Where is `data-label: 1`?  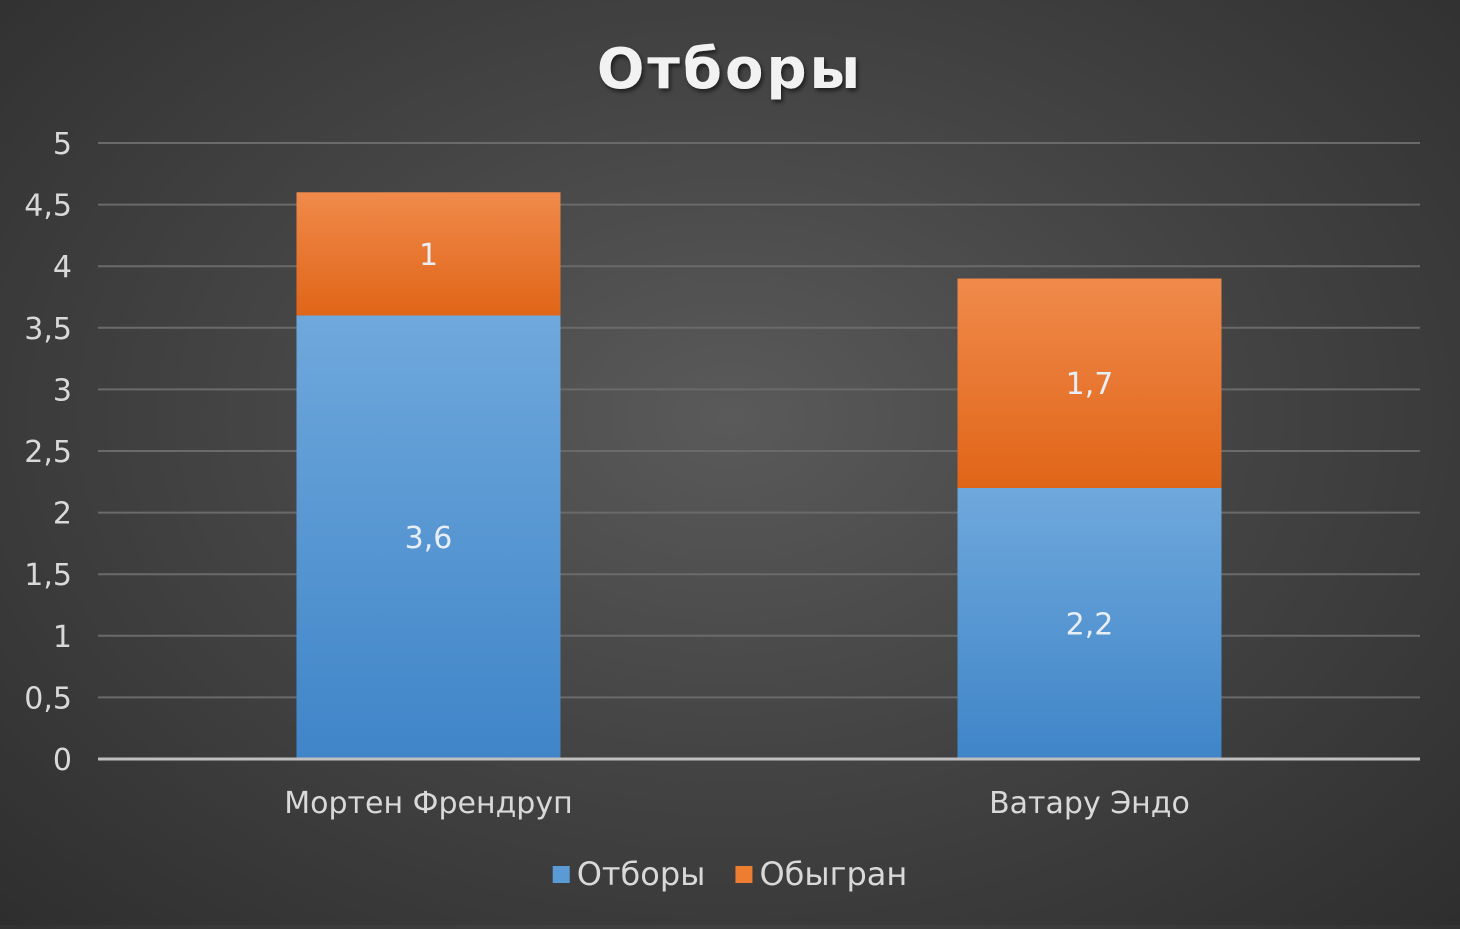 data-label: 1 is located at coordinates (428, 255).